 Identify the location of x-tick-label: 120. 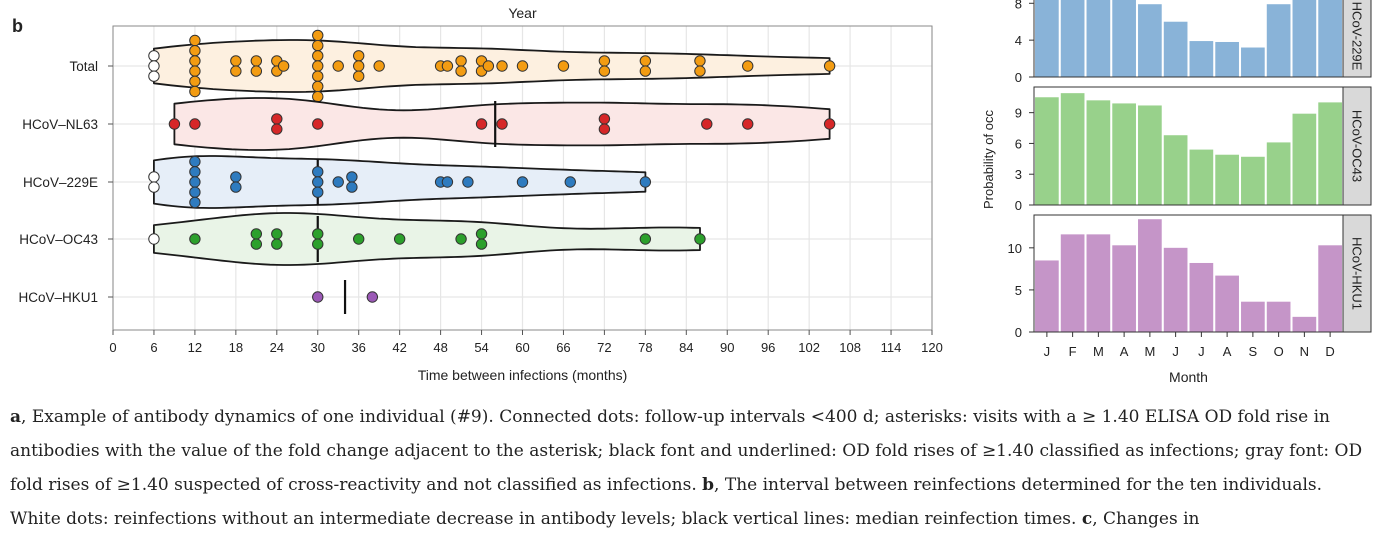
(932, 347).